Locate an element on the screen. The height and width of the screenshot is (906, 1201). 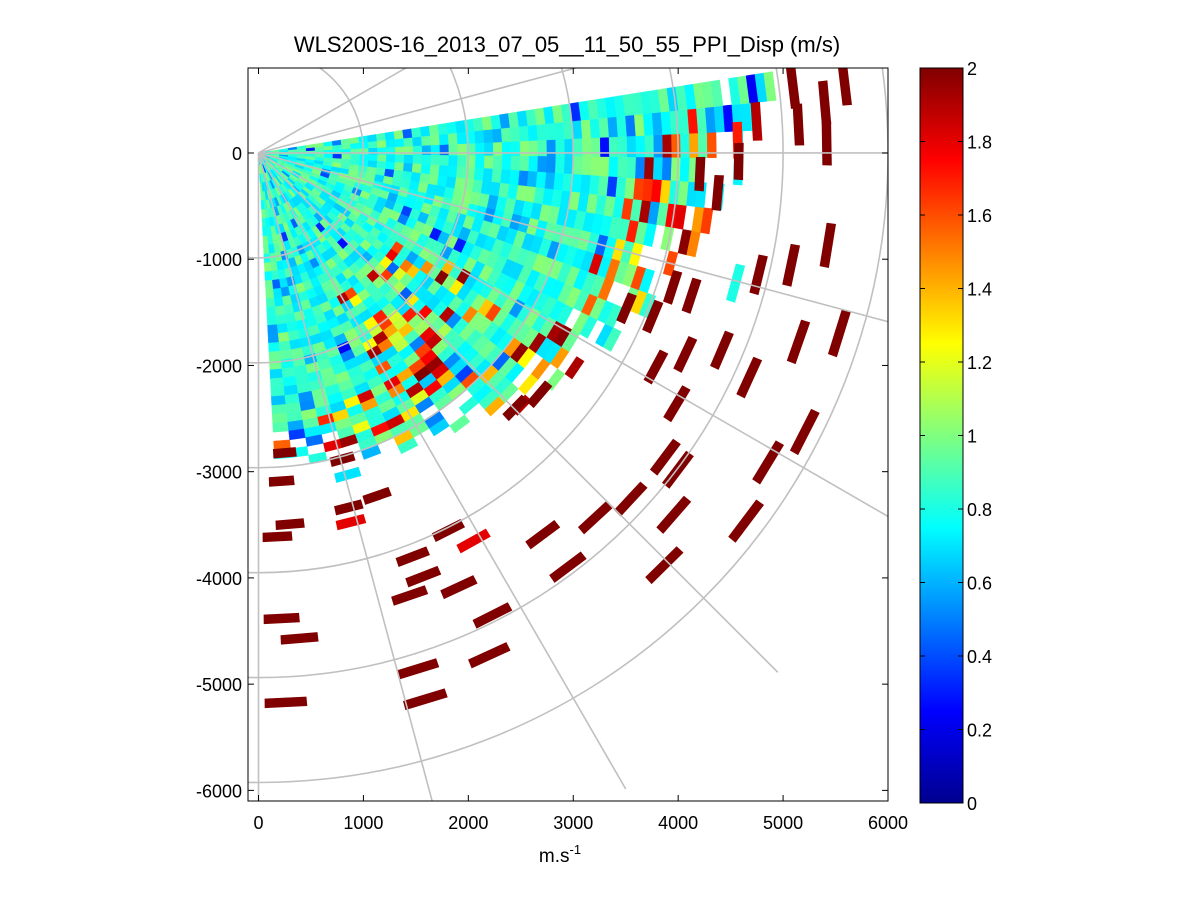
y-tick-label: 0 is located at coordinates (237, 154).